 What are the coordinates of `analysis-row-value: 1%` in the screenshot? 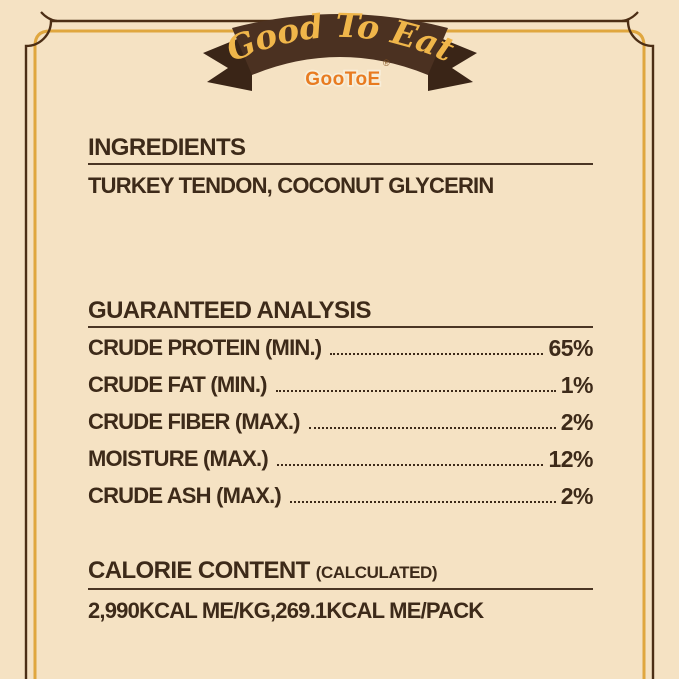 It's located at (577, 385).